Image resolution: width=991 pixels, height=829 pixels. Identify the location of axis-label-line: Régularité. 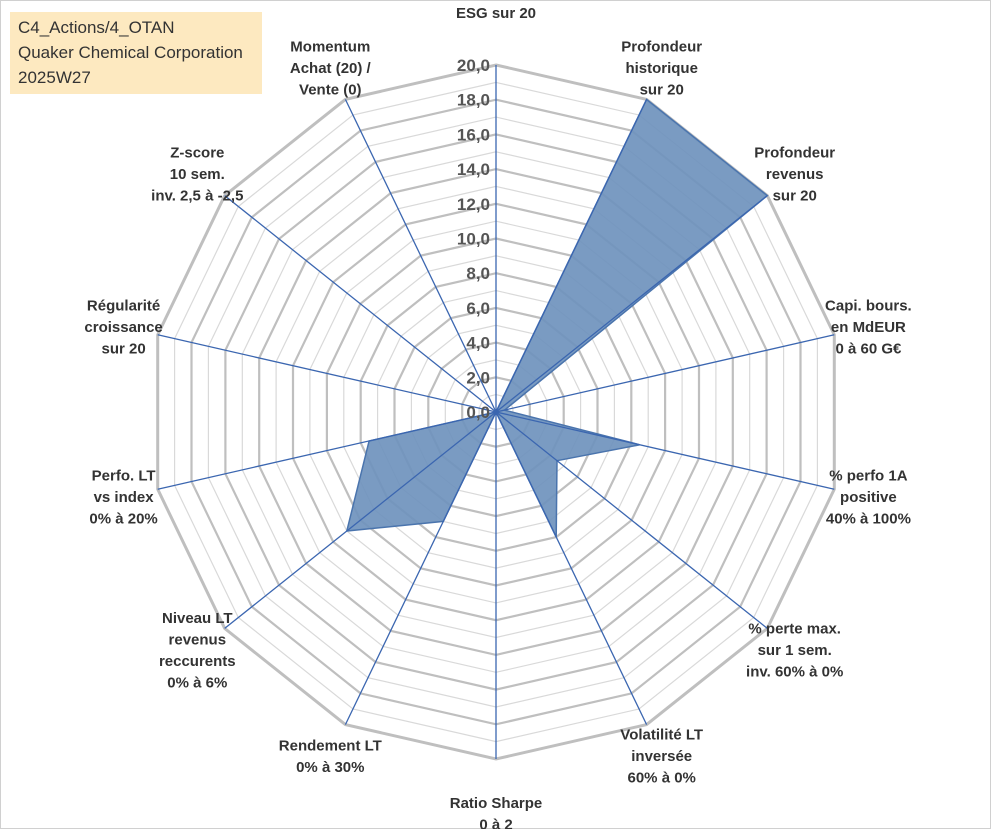
(123, 306).